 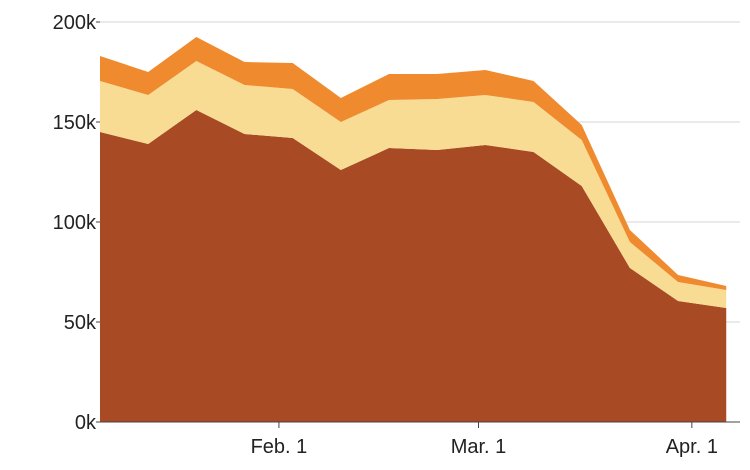 What do you see at coordinates (75, 123) in the screenshot?
I see `y-tick-label-150000: 150k` at bounding box center [75, 123].